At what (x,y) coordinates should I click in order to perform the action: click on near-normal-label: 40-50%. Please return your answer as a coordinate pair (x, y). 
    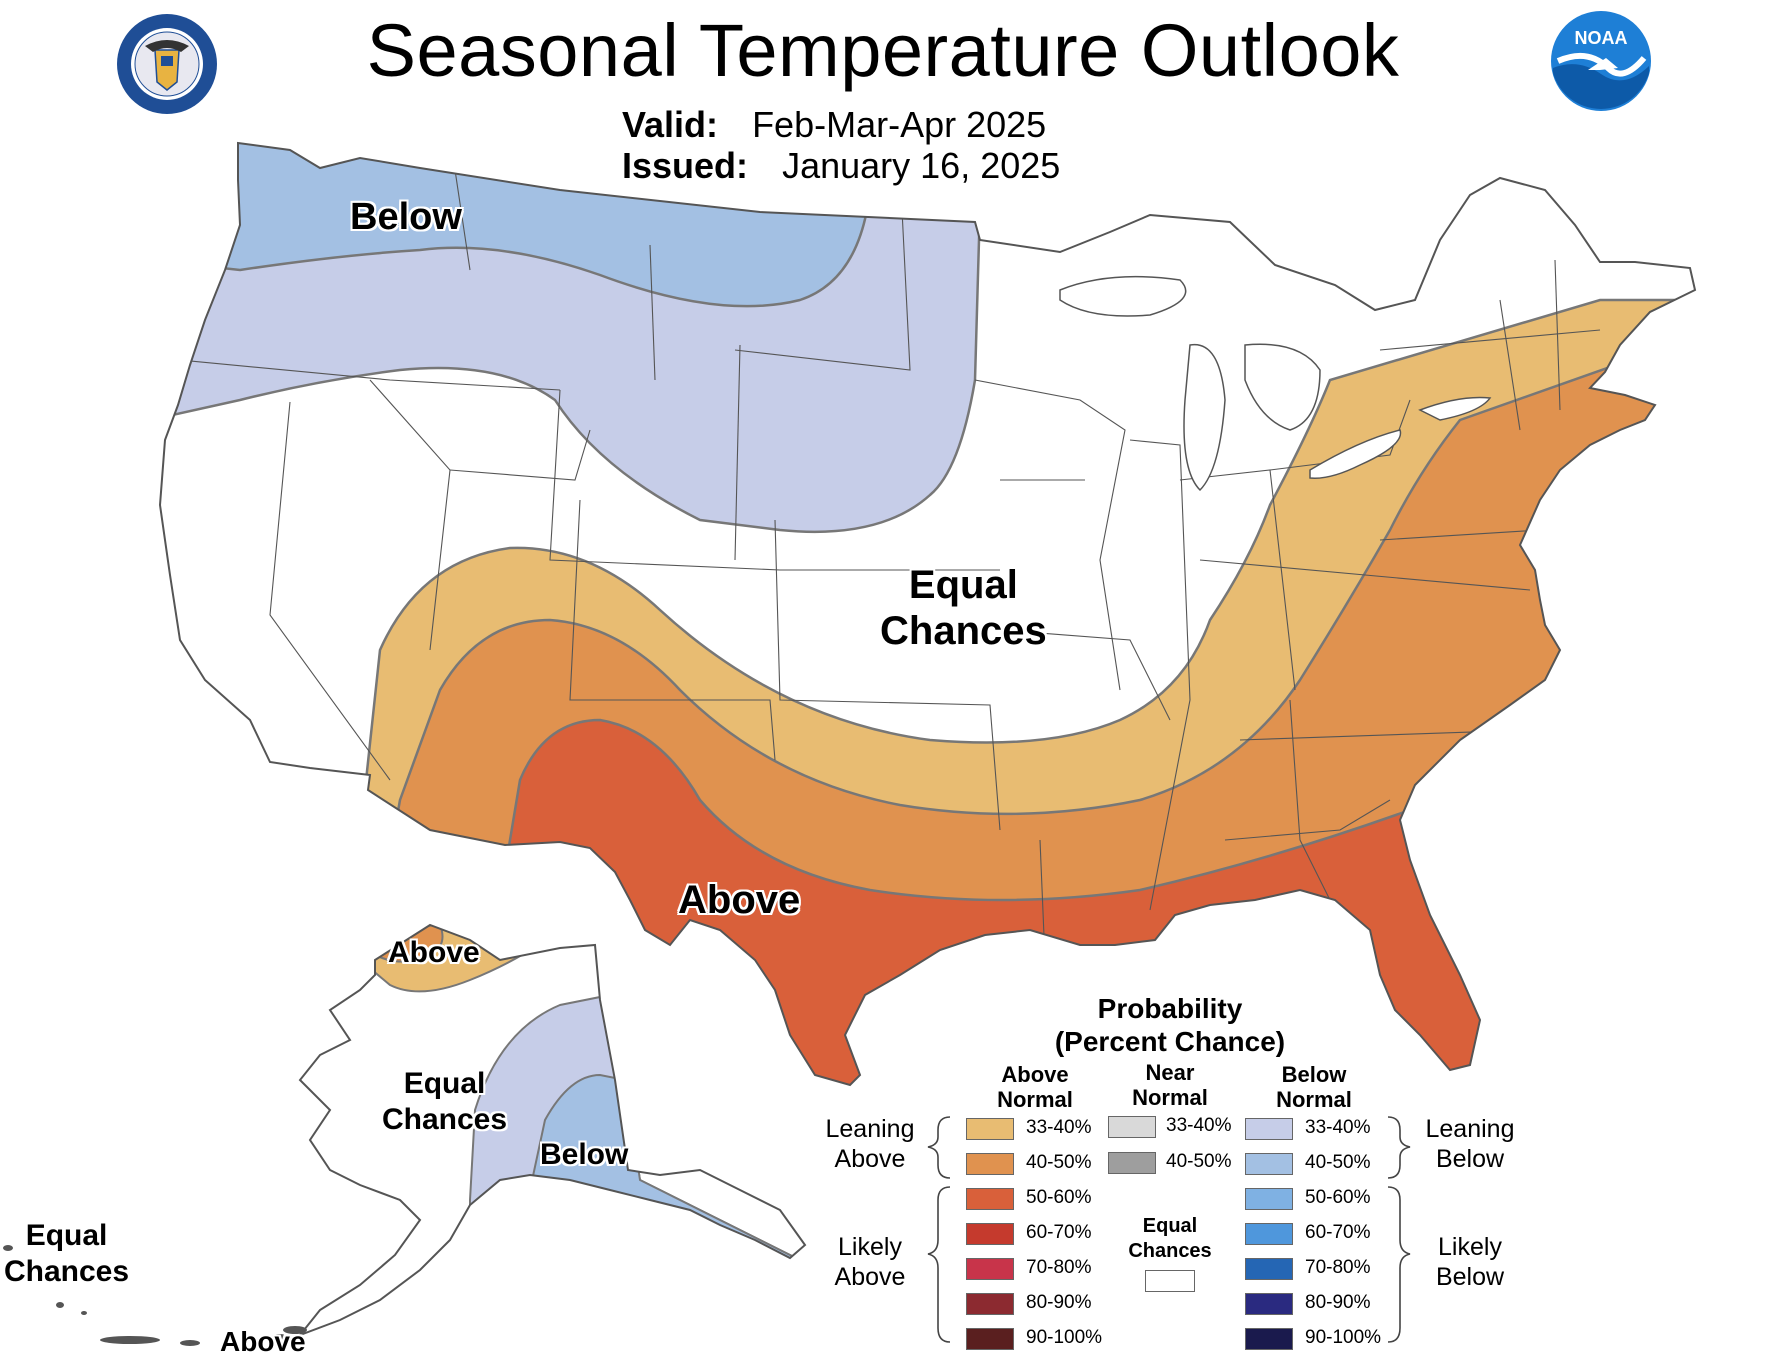
    Looking at the image, I should click on (1199, 1161).